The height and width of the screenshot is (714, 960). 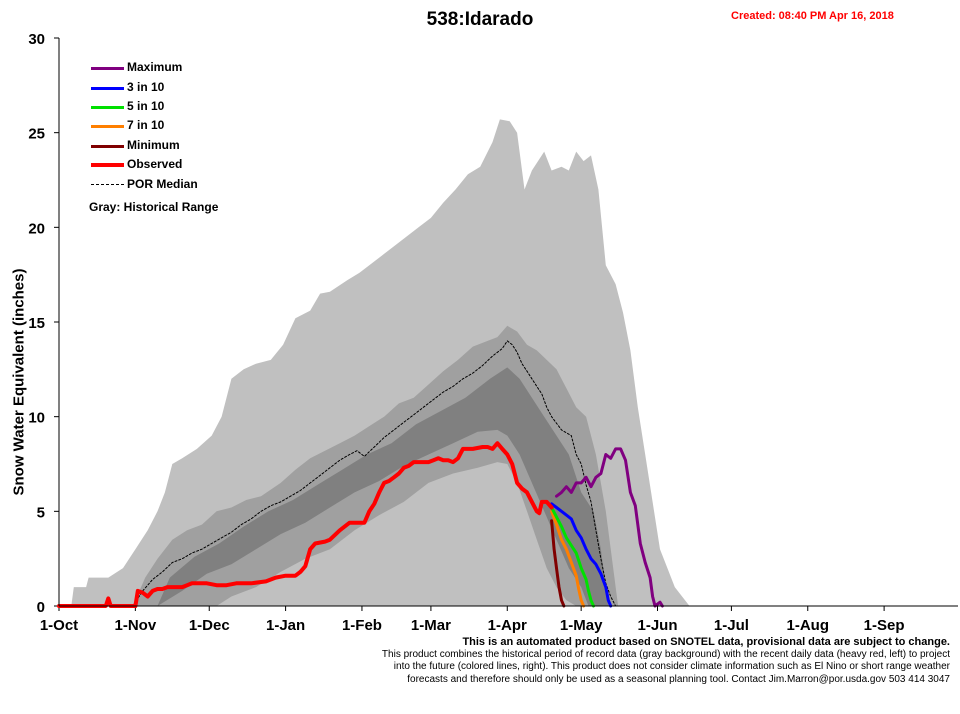 What do you see at coordinates (41, 607) in the screenshot?
I see `y-tick-label: 0` at bounding box center [41, 607].